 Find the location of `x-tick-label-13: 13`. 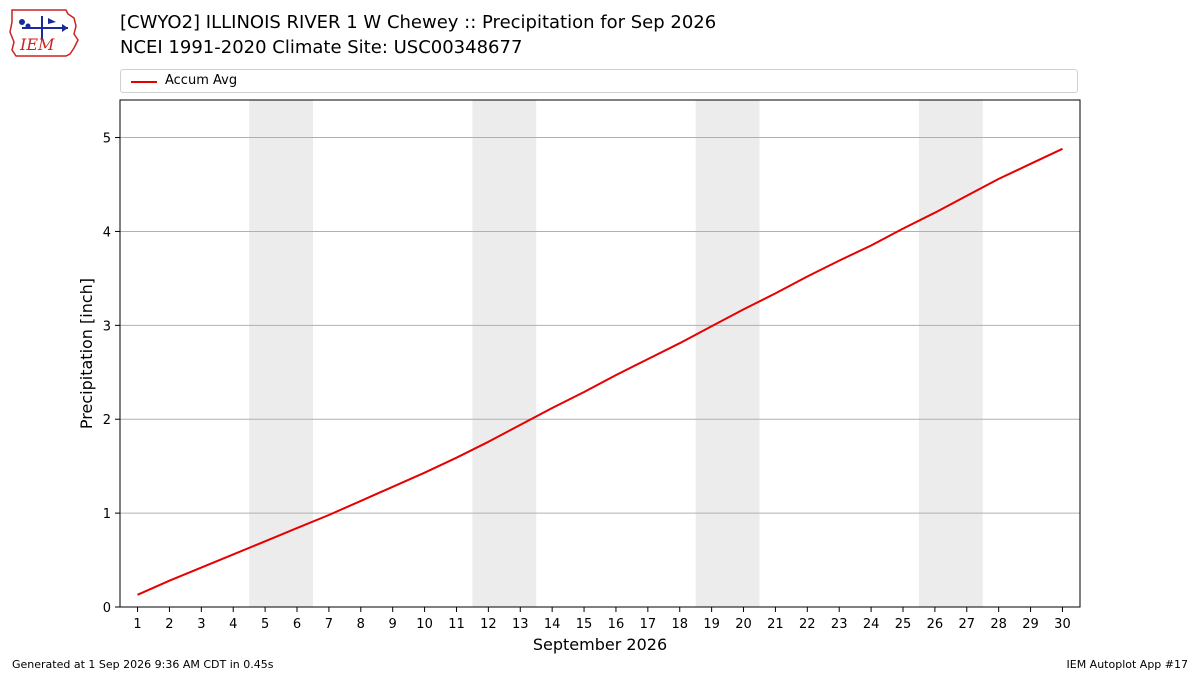

x-tick-label-13: 13 is located at coordinates (520, 624).